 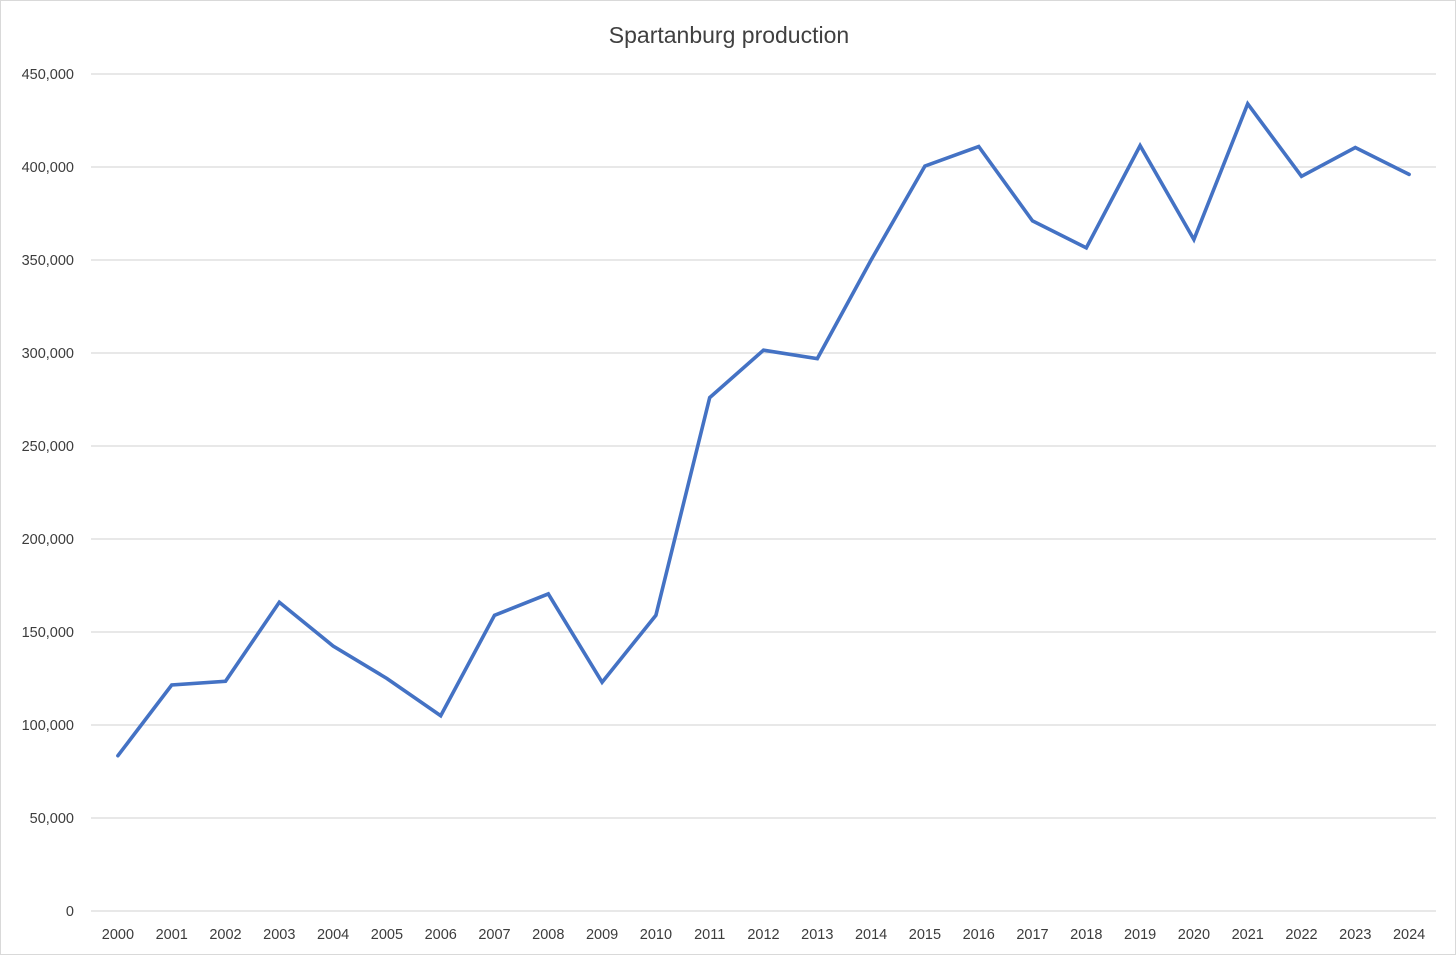 What do you see at coordinates (118, 935) in the screenshot?
I see `x-tick-label: 2000` at bounding box center [118, 935].